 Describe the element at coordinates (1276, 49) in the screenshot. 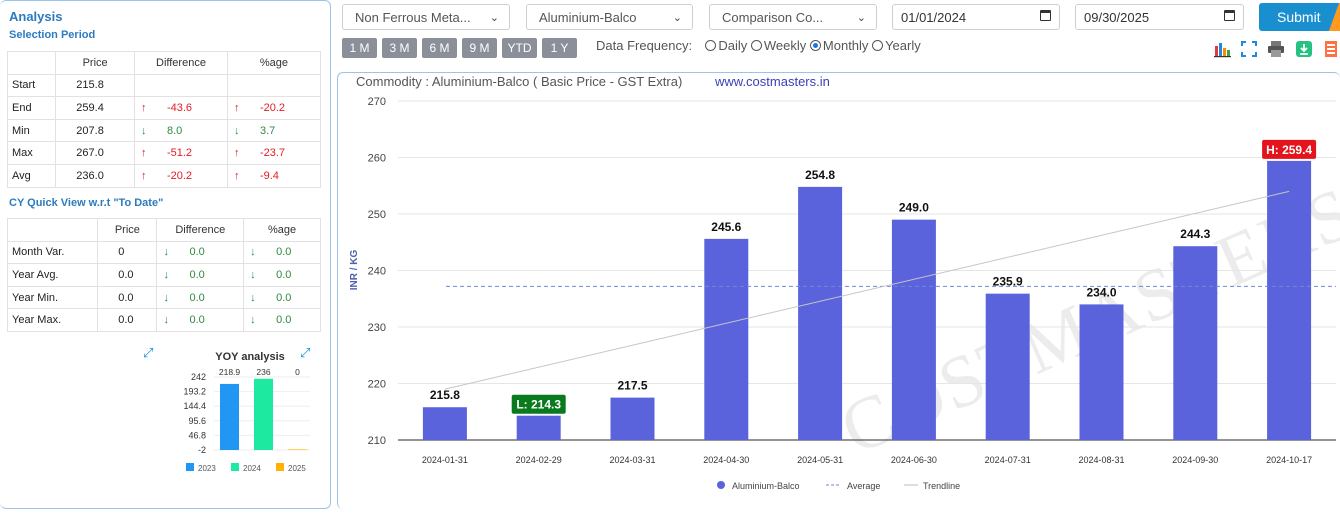

I see `print-icon` at that location.